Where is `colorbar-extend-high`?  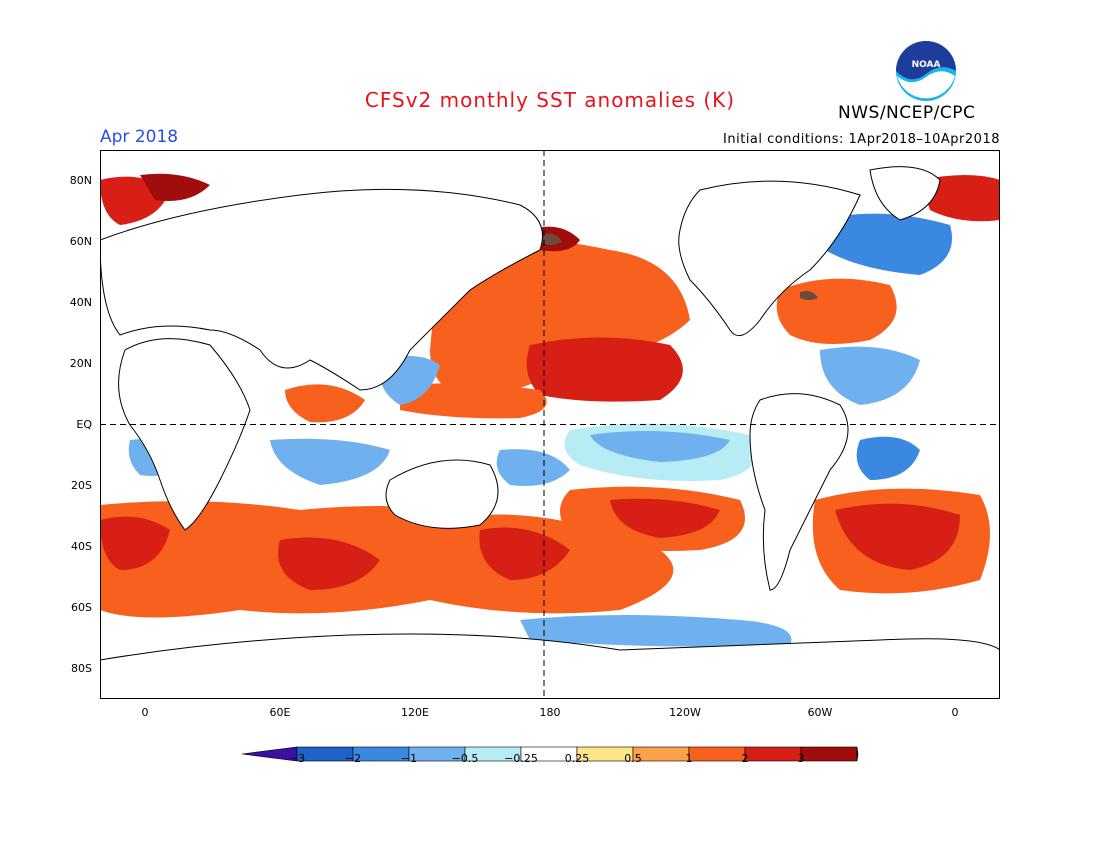 colorbar-extend-high is located at coordinates (857, 754).